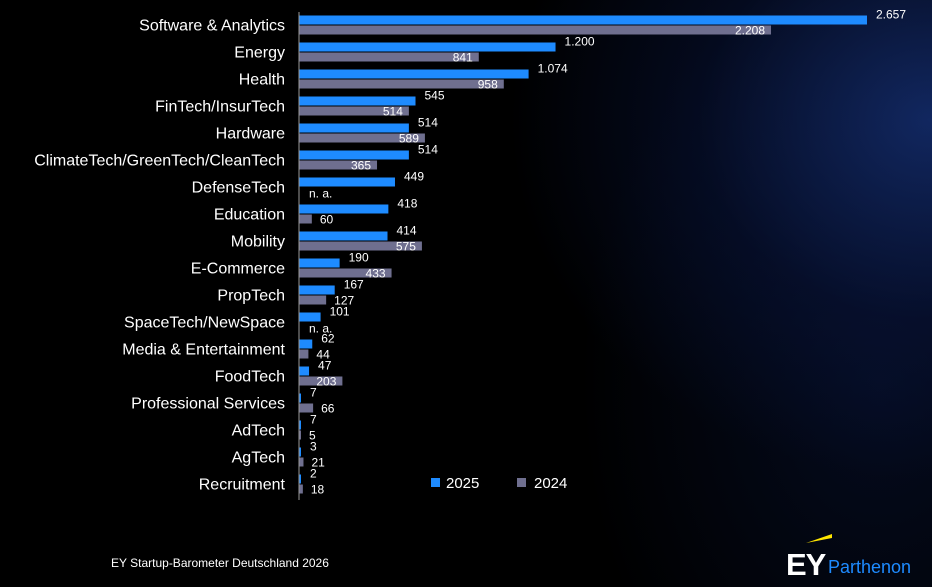 Image resolution: width=932 pixels, height=587 pixels. I want to click on data-label-2025: 545, so click(435, 96).